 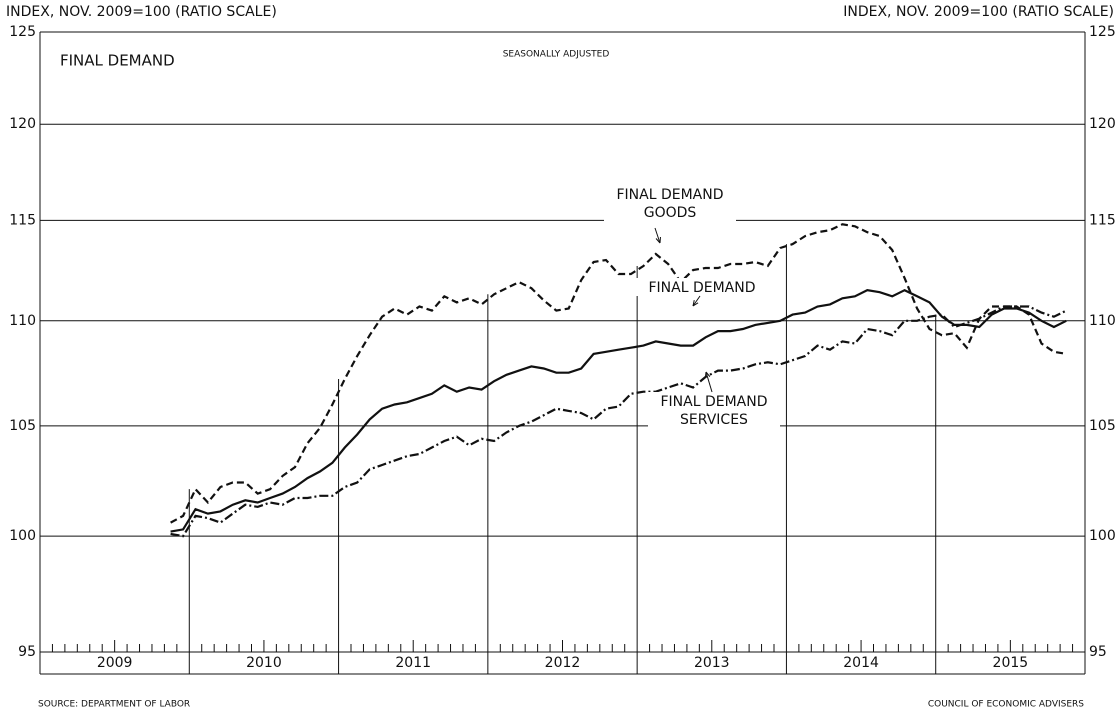 What do you see at coordinates (22, 124) in the screenshot?
I see `y-tick-label: 120` at bounding box center [22, 124].